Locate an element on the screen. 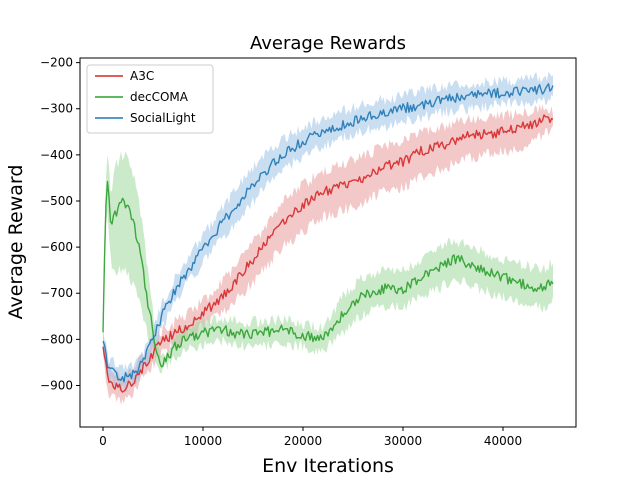 The image size is (640, 480). legend-label-deccoma: decCOMA is located at coordinates (159, 97).